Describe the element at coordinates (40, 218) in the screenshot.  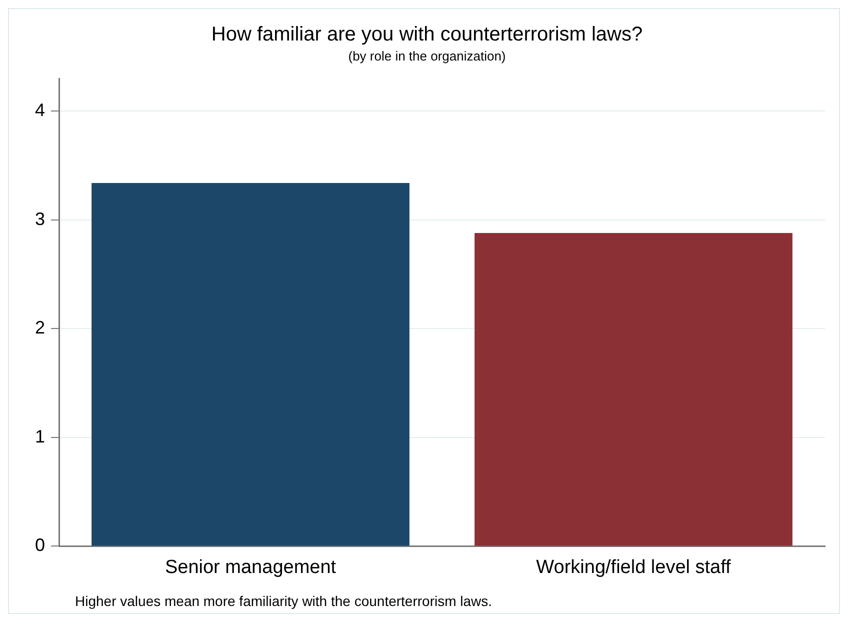
I see `y-tick-label: 3` at that location.